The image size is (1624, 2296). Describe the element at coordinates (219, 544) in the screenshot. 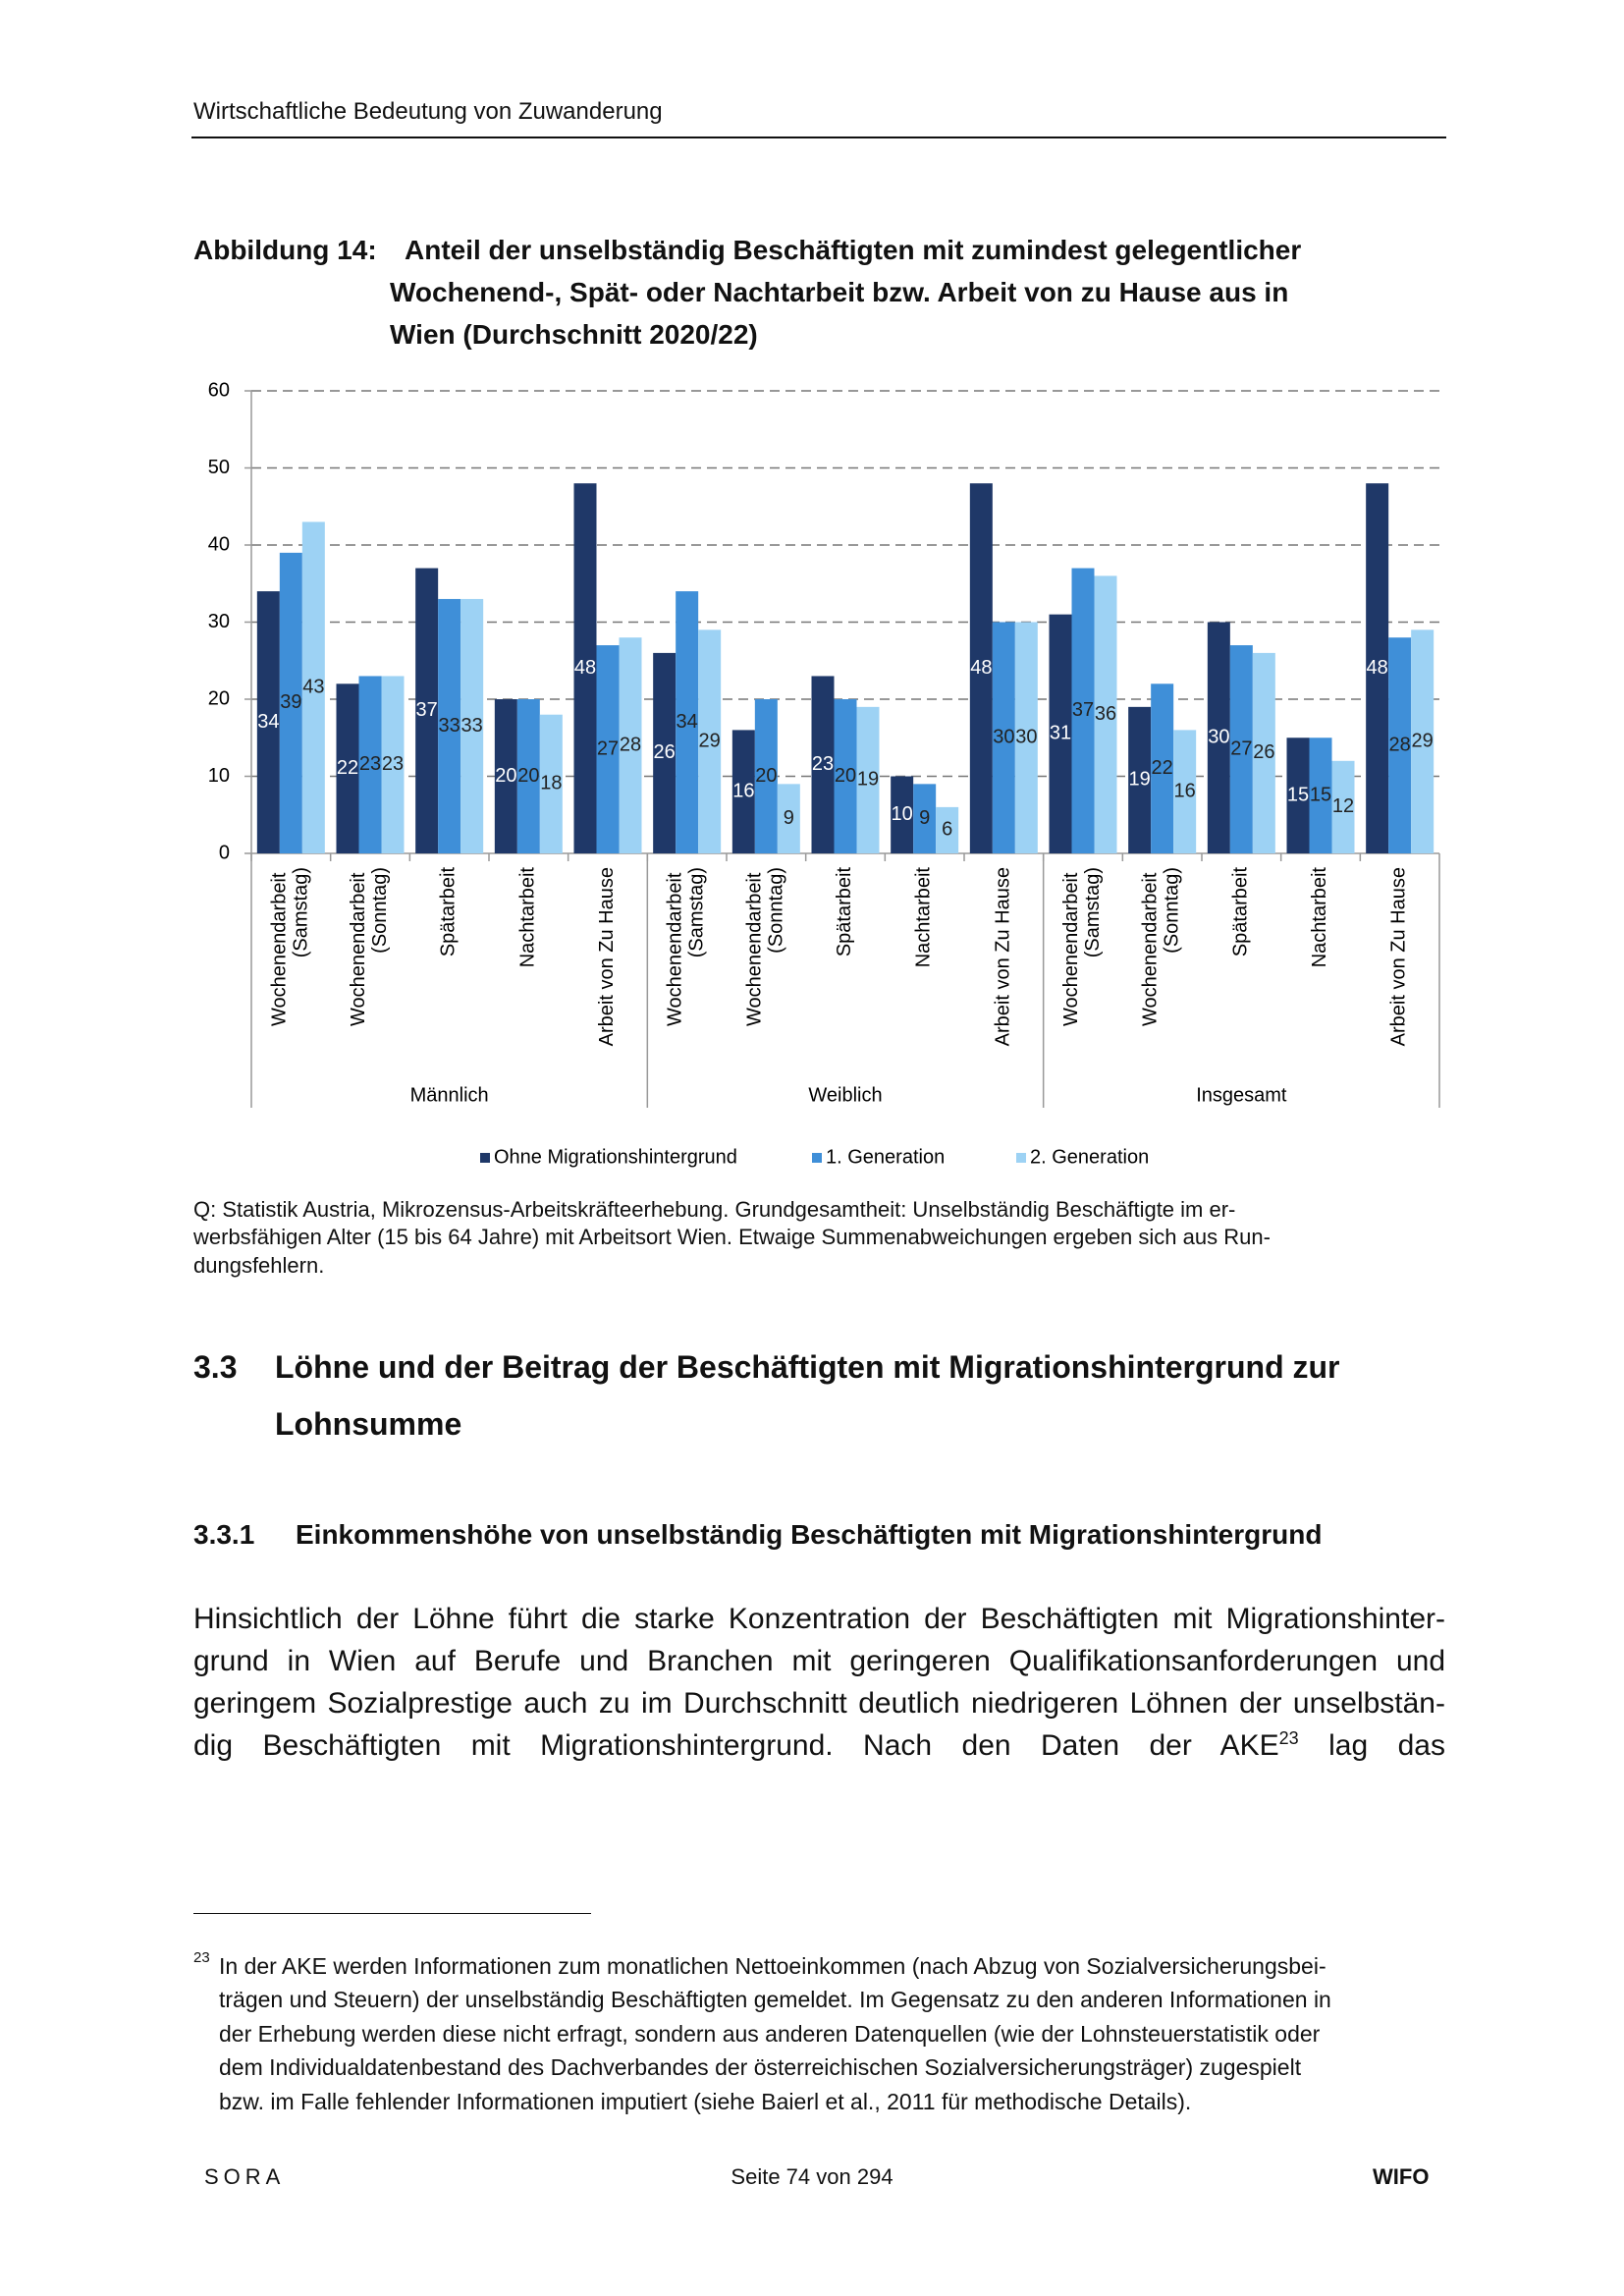

I see `y-tick-label: 40` at that location.